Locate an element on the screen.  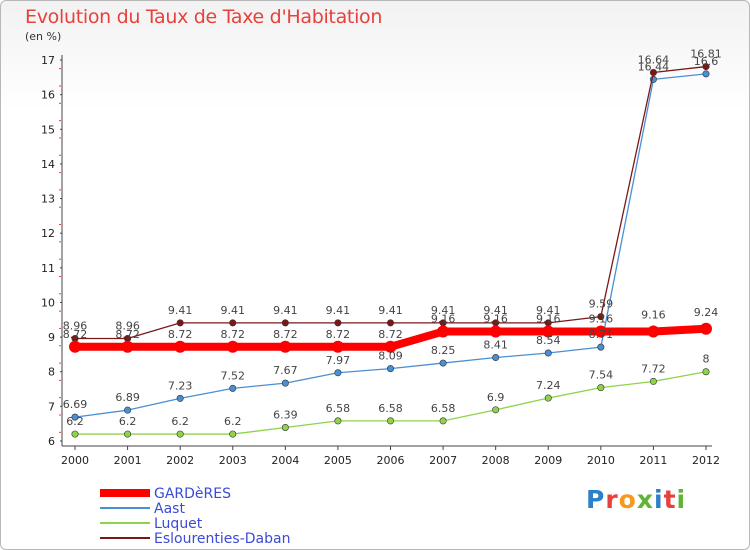
y-tick-label: 12 is located at coordinates (48, 233).